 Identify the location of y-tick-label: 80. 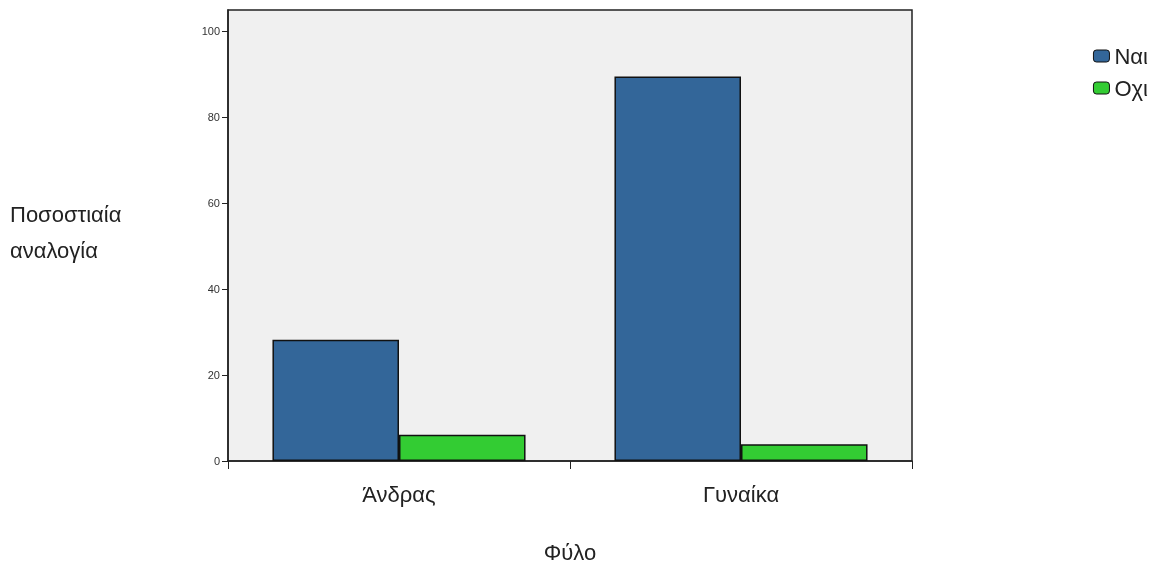
(213, 117).